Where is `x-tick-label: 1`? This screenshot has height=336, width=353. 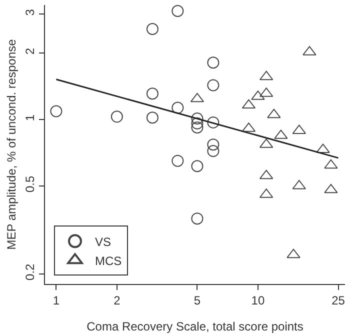 x-tick-label: 1 is located at coordinates (56, 300).